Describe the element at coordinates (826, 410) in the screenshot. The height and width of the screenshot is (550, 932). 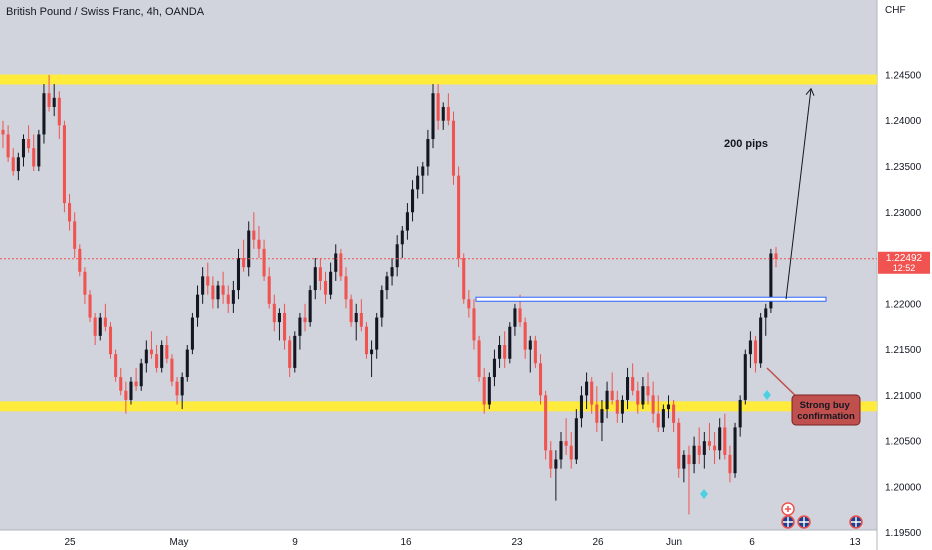
I see `callout-box` at that location.